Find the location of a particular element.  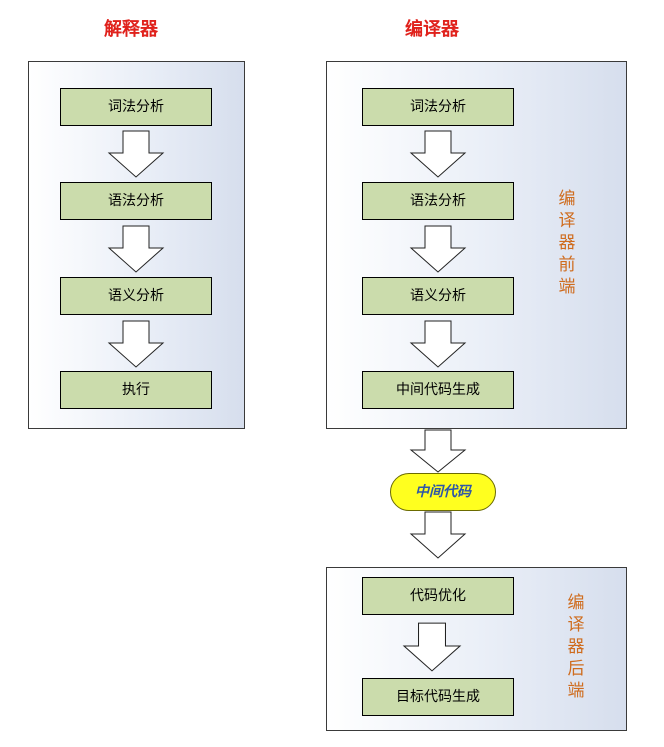

compiler-frontend-label: 编译器前端 is located at coordinates (567, 243).